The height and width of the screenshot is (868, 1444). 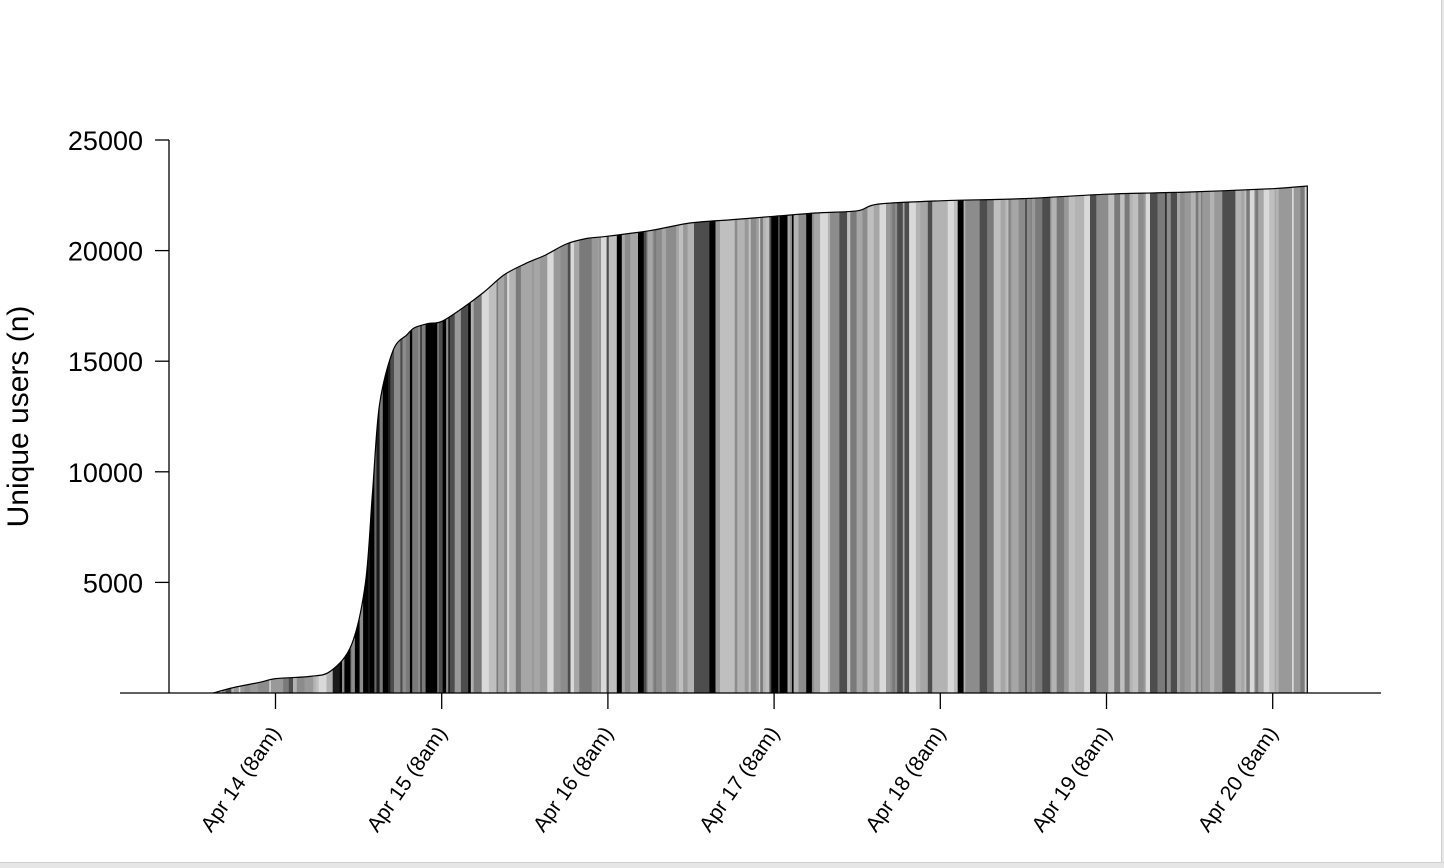 What do you see at coordinates (113, 583) in the screenshot?
I see `y-tick-label: 5000` at bounding box center [113, 583].